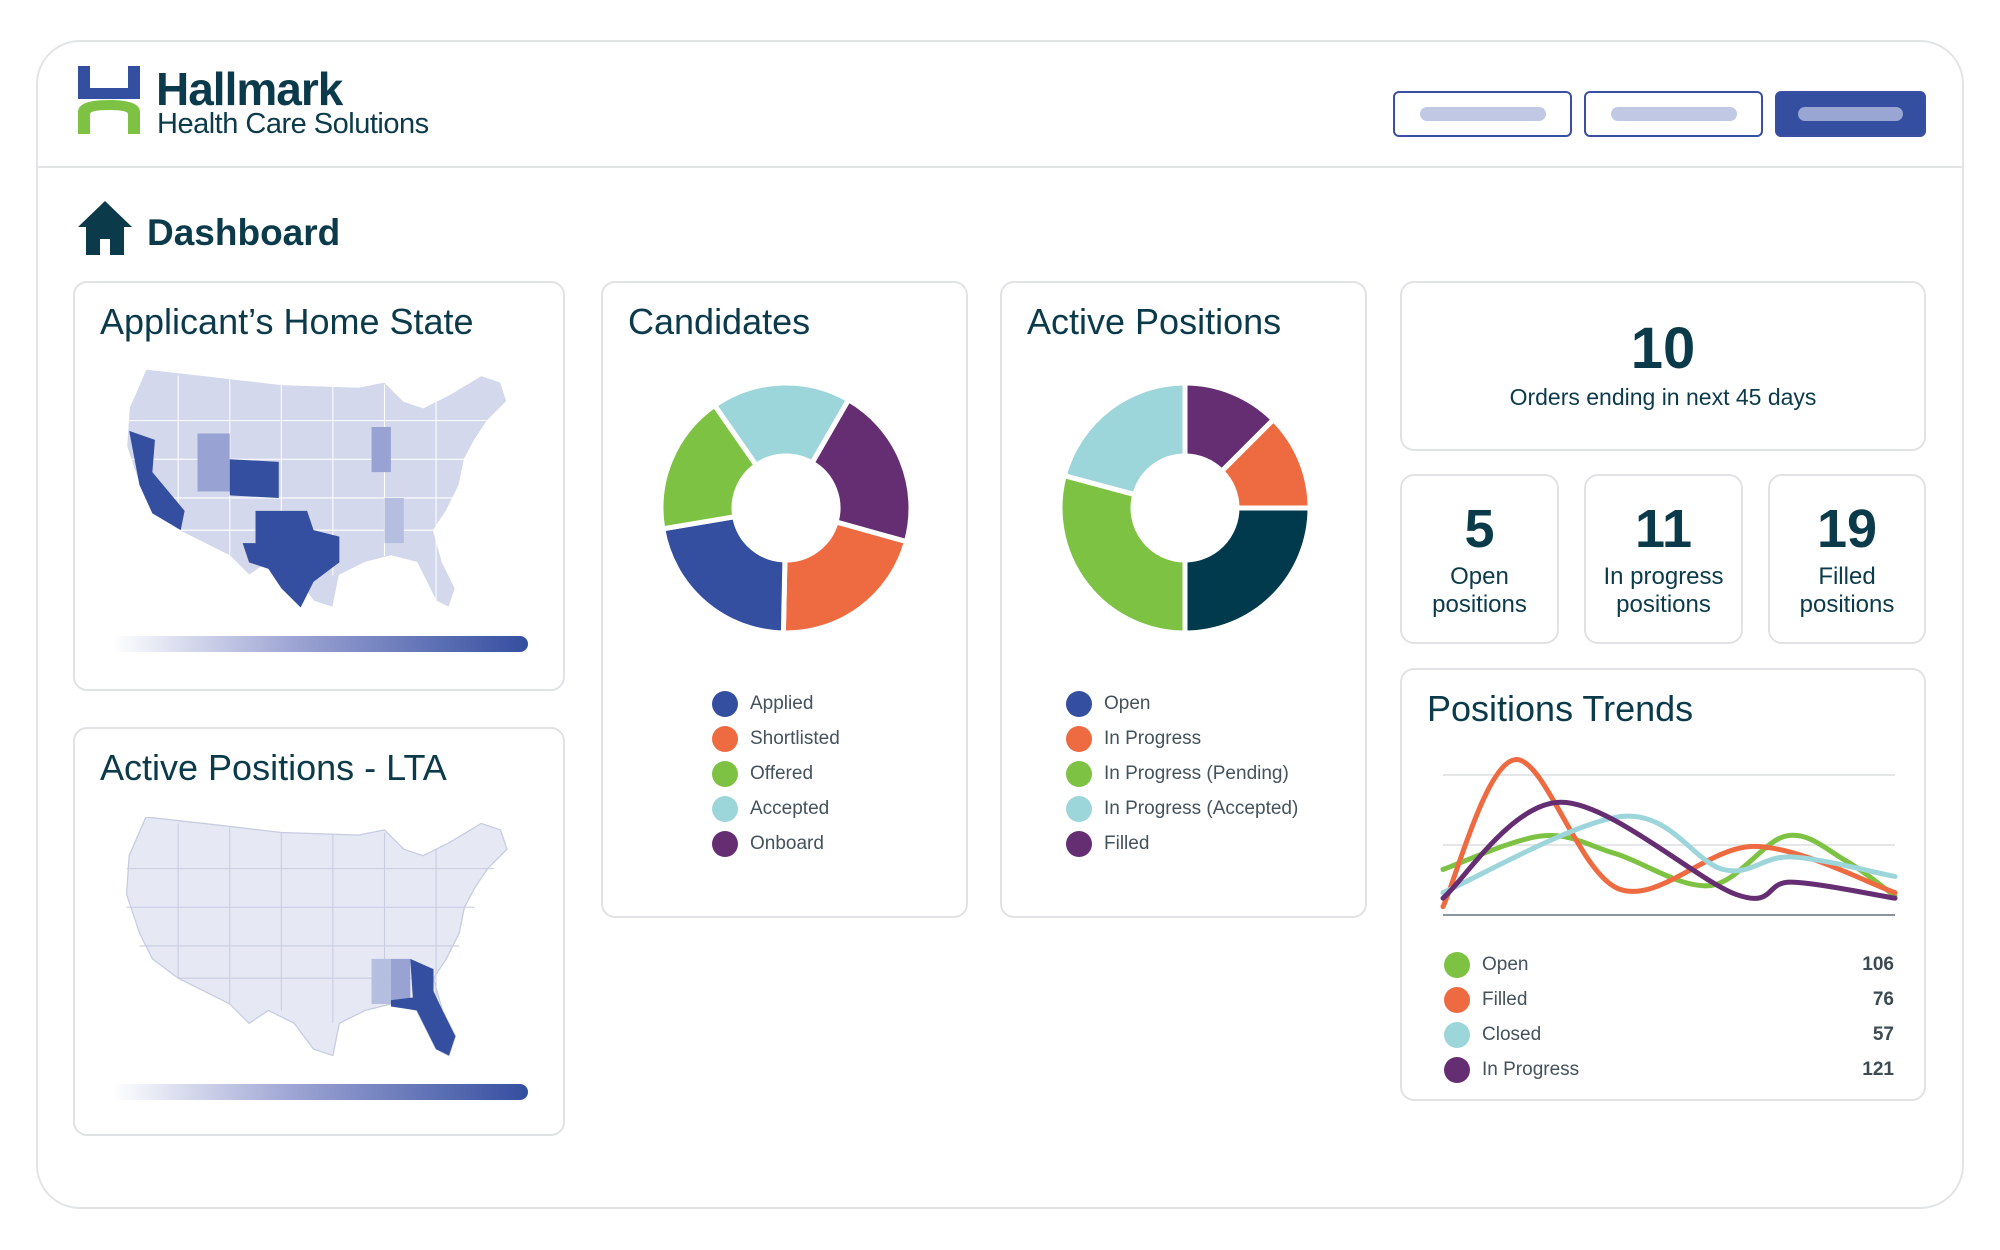 This screenshot has height=1250, width=2000. I want to click on legend-item-onboard: Onboard, so click(776, 843).